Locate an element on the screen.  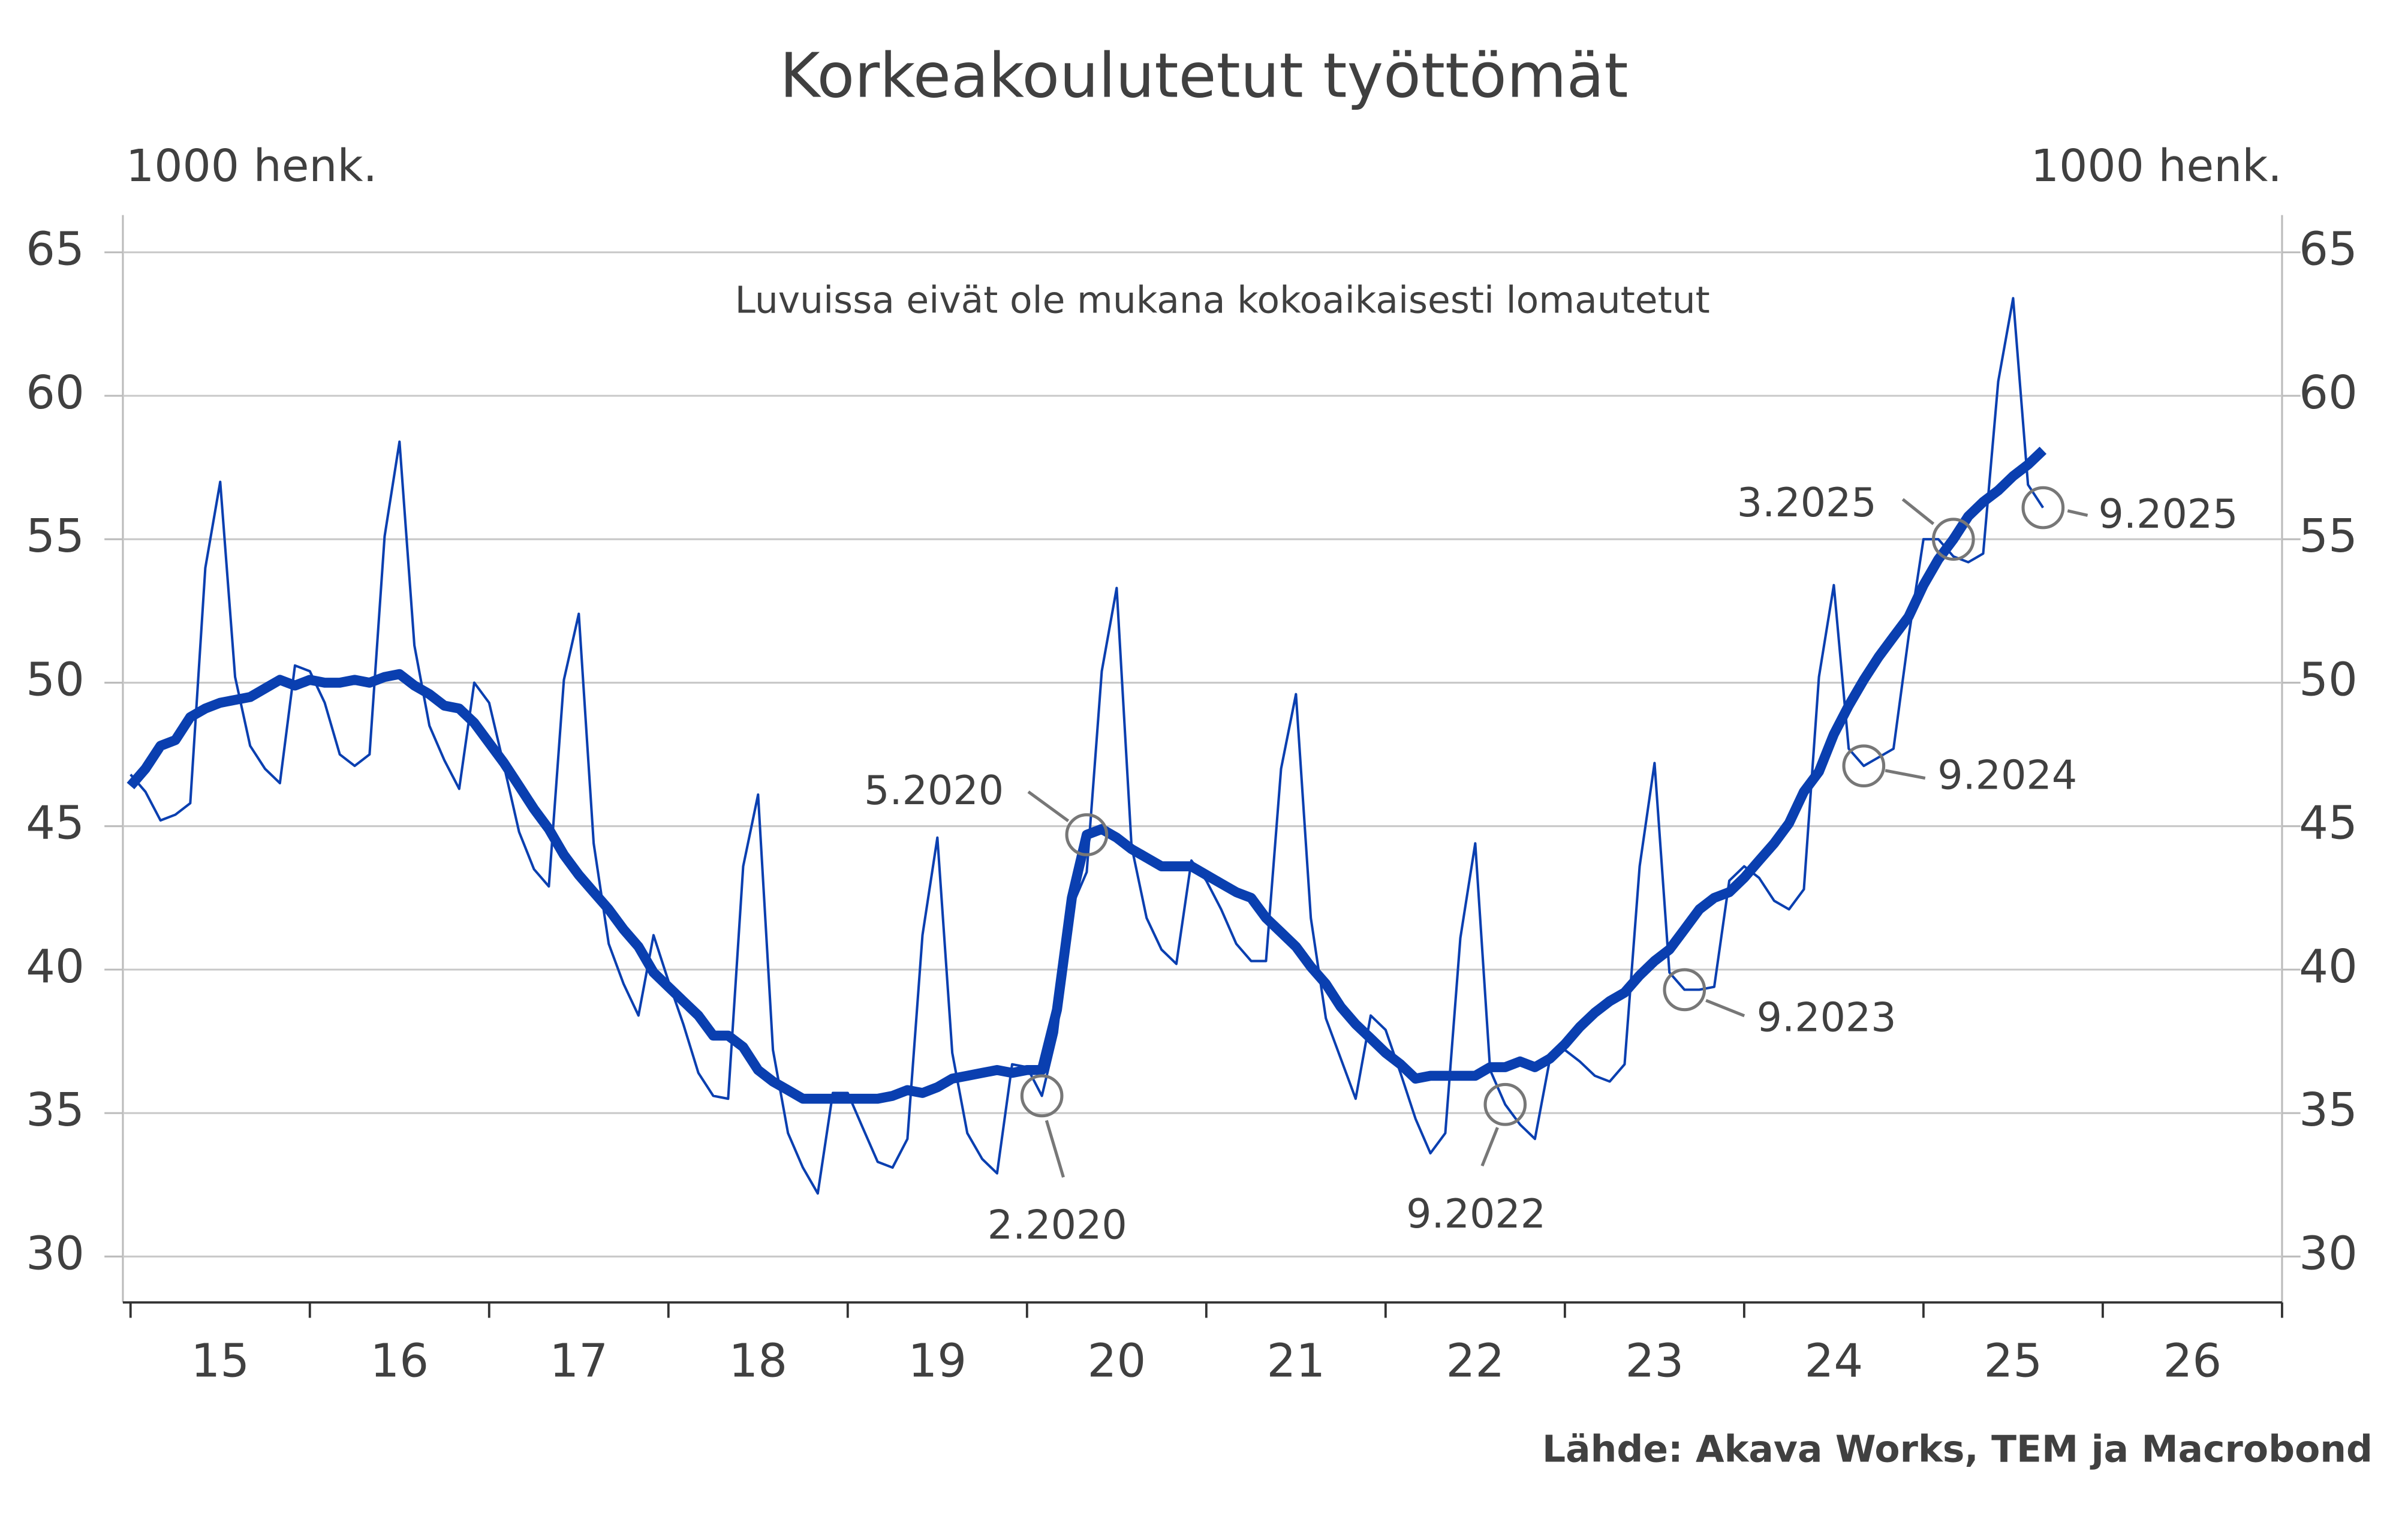
annotation-label: 9.2022 is located at coordinates (1476, 1213).